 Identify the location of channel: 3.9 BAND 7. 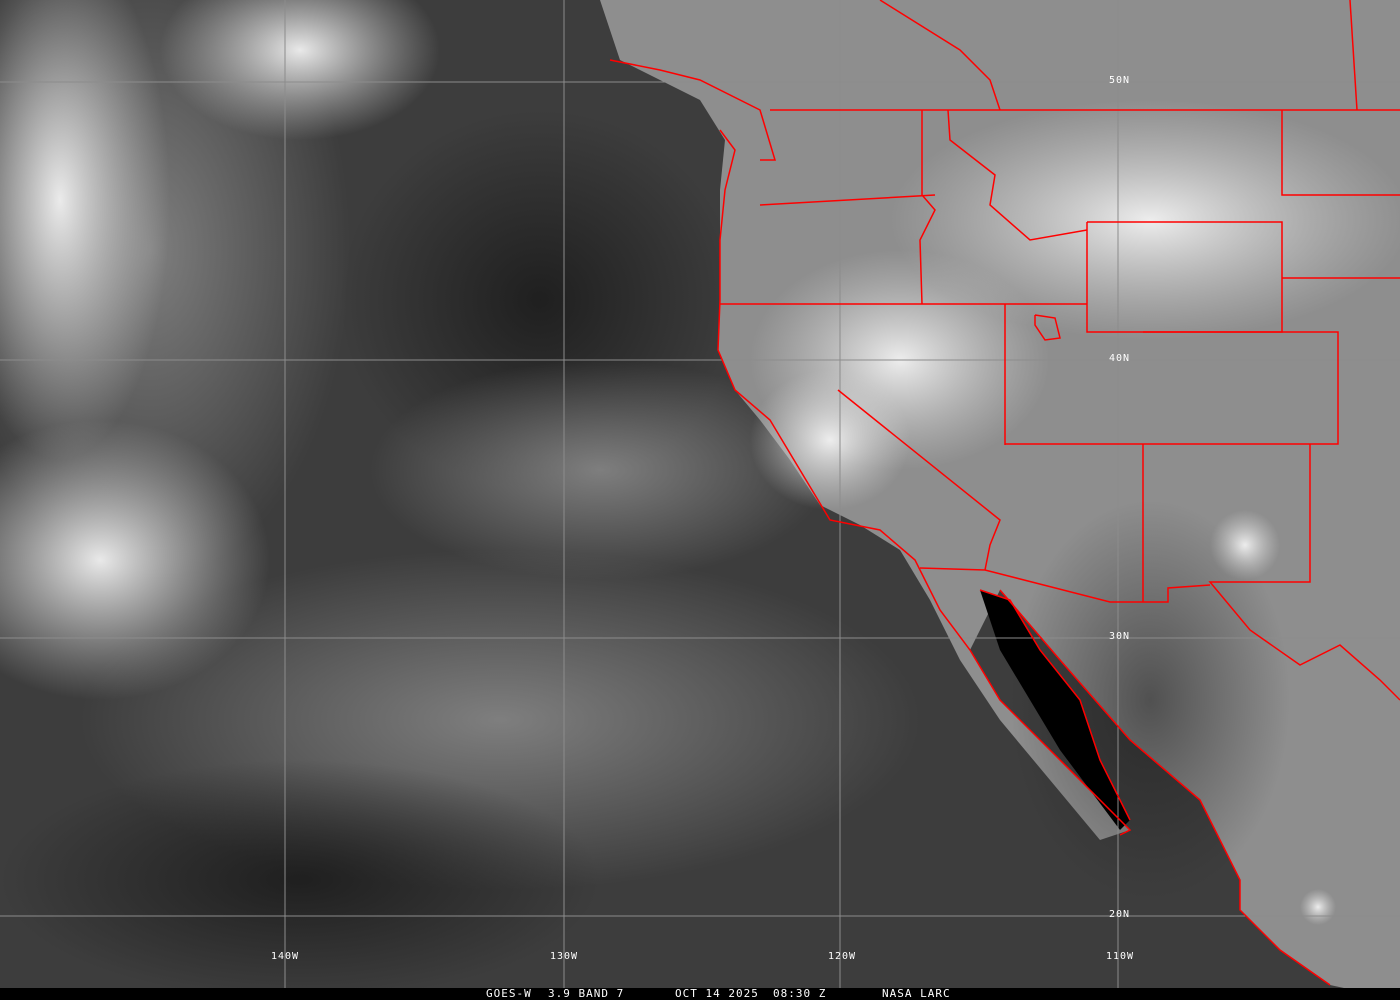
(586, 993).